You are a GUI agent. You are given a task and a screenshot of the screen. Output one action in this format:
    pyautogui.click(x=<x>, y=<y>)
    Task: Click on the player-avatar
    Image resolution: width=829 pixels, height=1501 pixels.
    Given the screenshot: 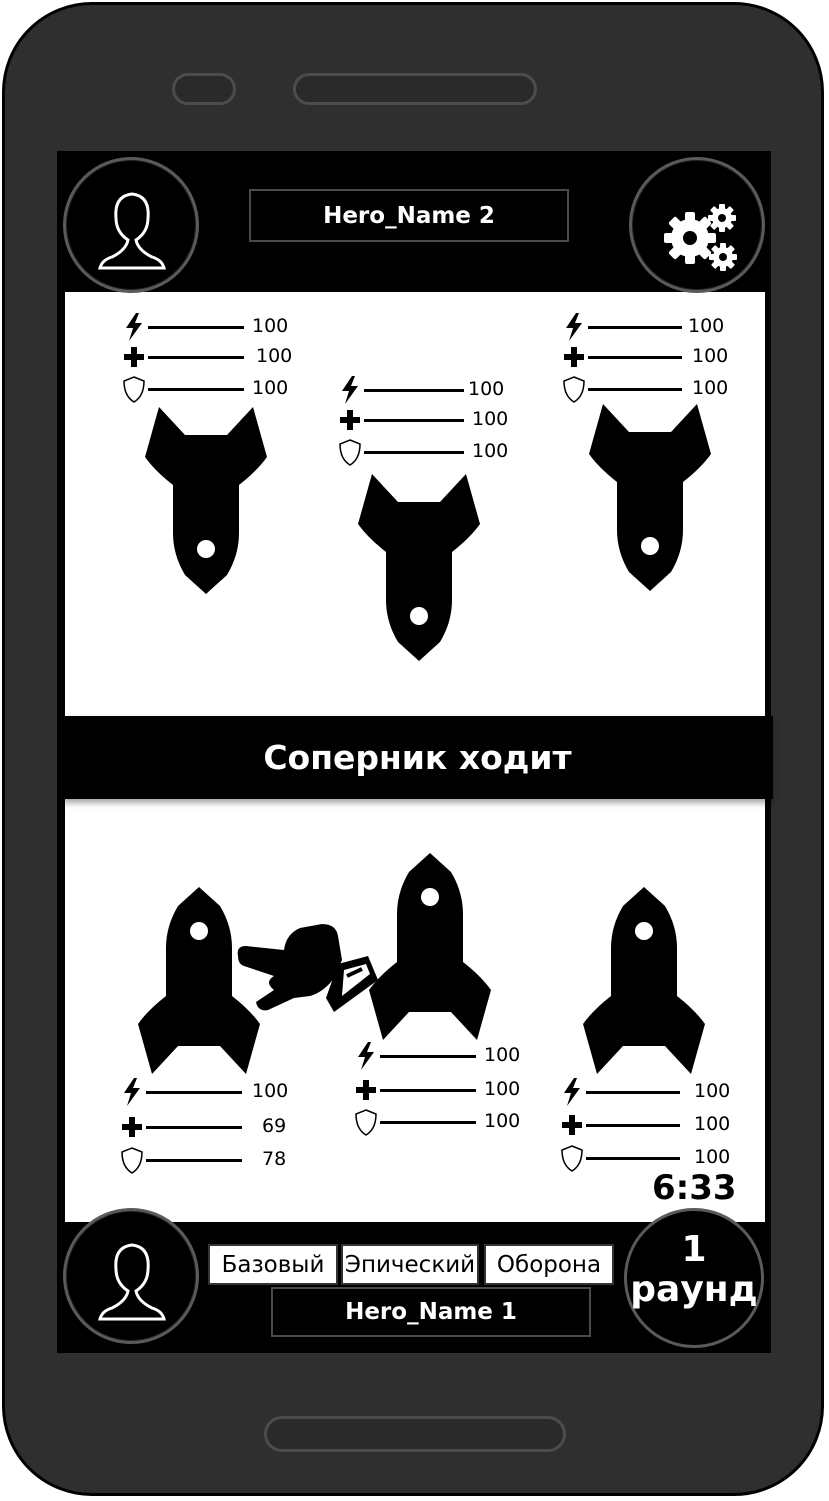 What is the action you would take?
    pyautogui.click(x=131, y=1276)
    